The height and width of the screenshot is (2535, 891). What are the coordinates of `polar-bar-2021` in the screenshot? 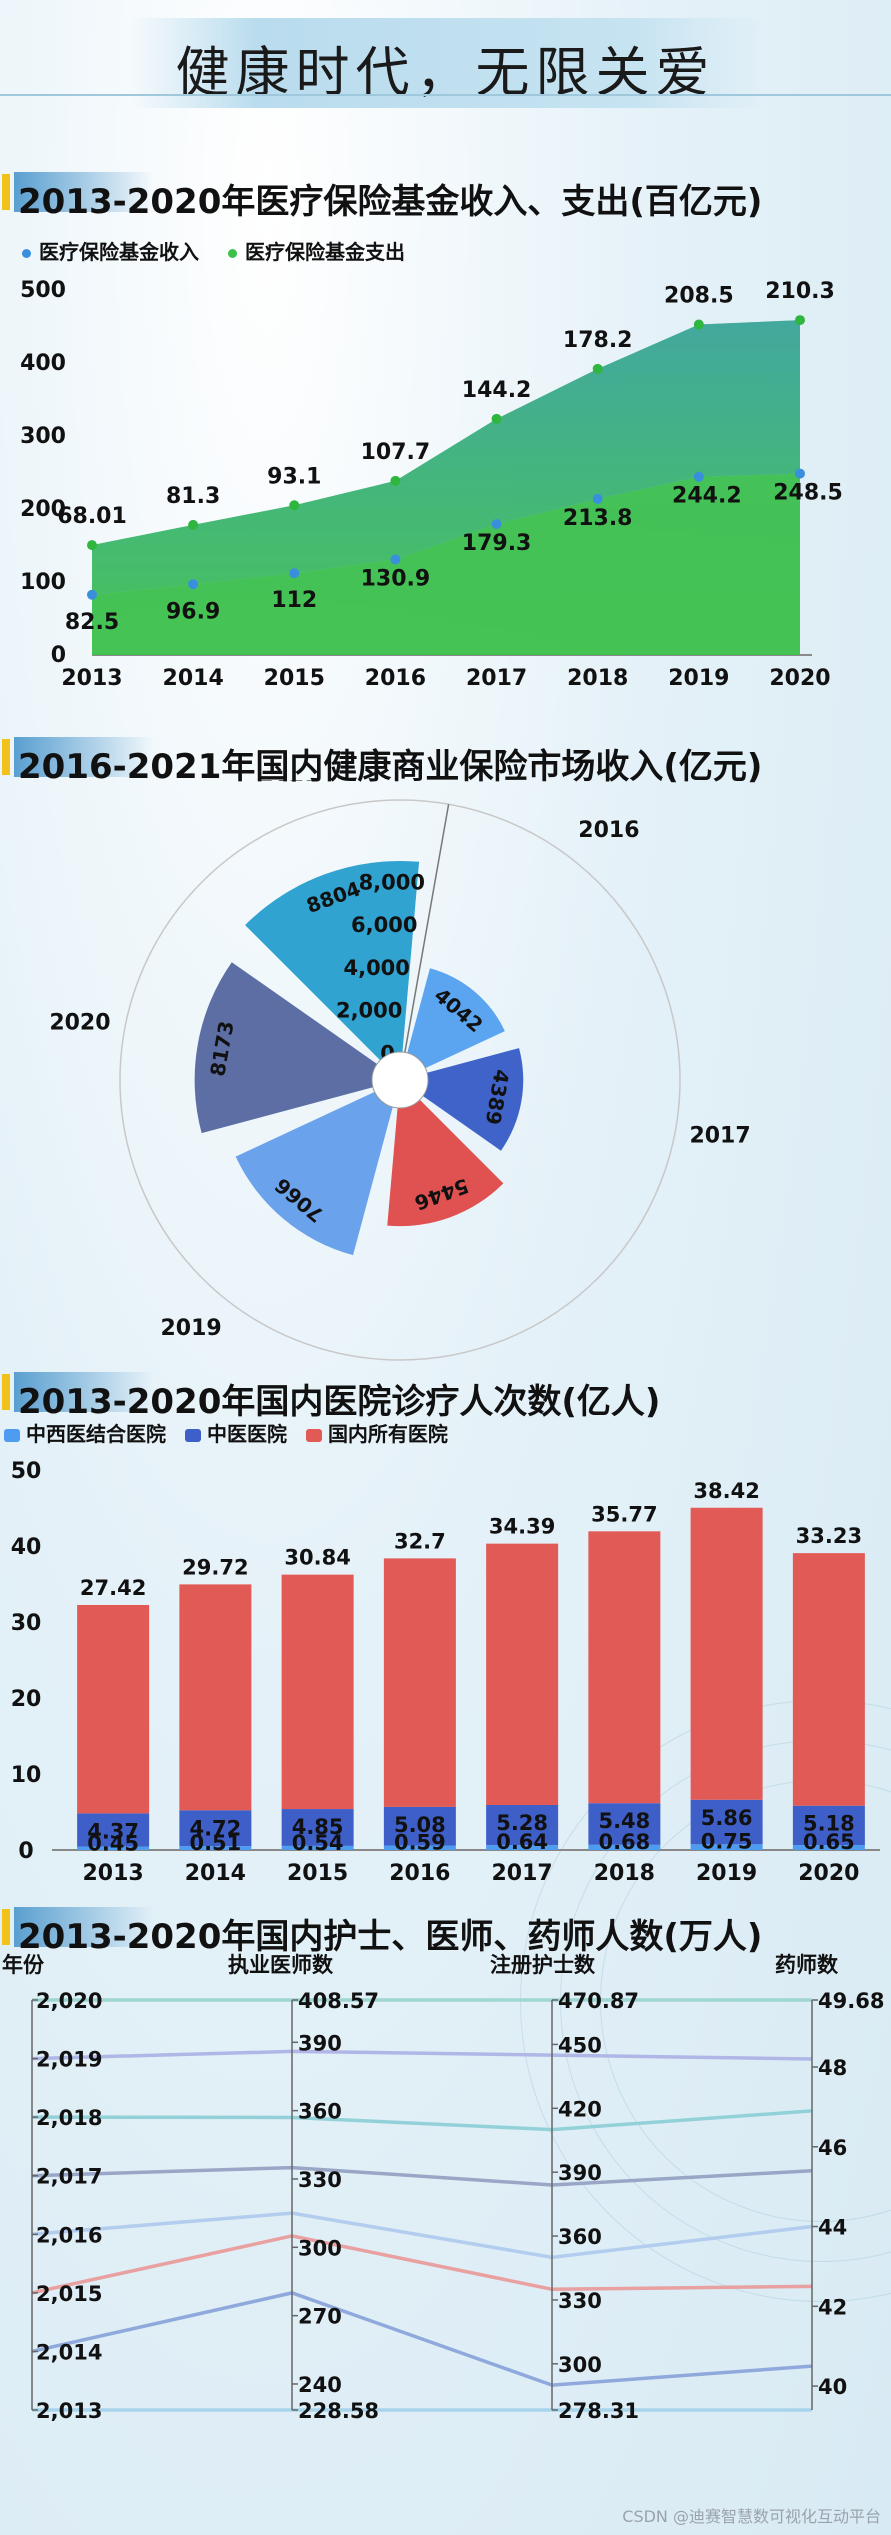 It's located at (332, 960).